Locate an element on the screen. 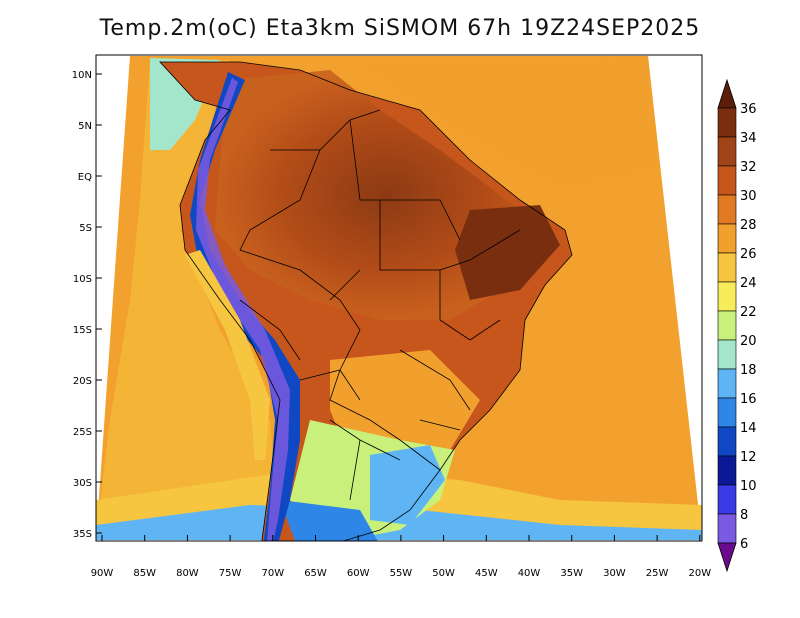 The height and width of the screenshot is (618, 800). lat-tick-label: EQ is located at coordinates (85, 177).